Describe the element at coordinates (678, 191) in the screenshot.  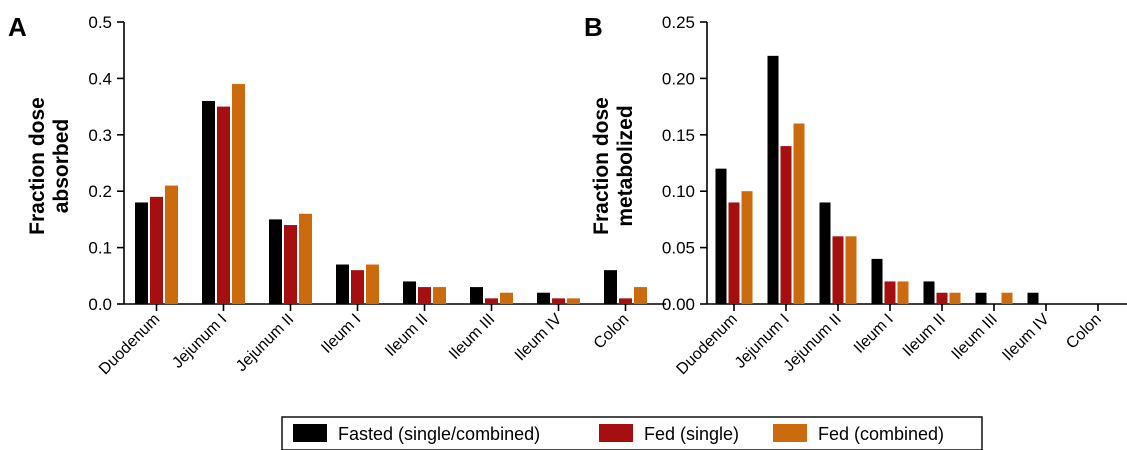
I see `panel-b-ytick-label: 0.10` at that location.